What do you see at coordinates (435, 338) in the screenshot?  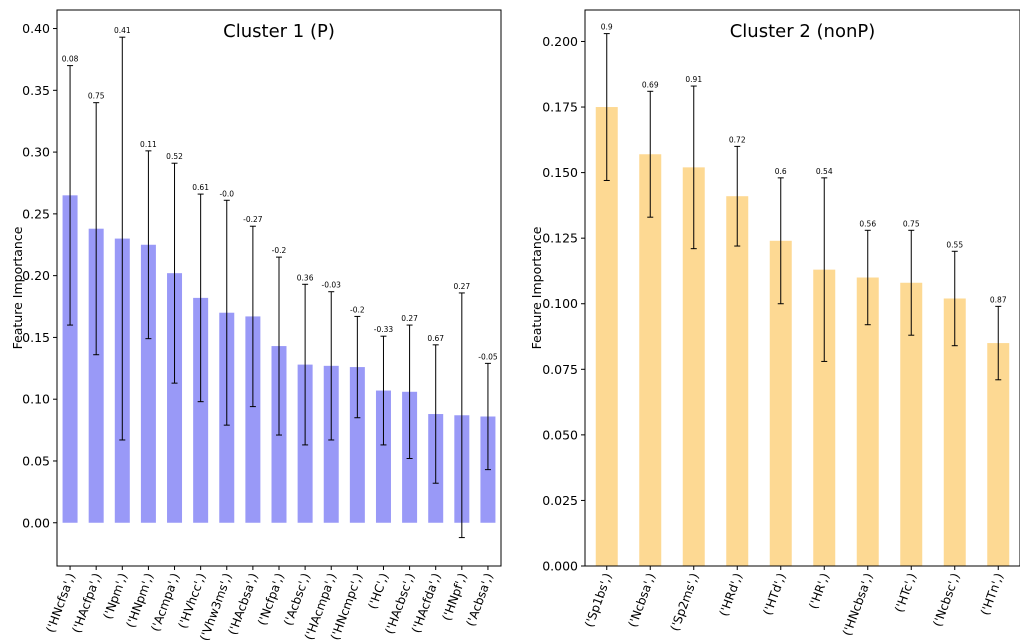 I see `value-annotation: 0.67` at bounding box center [435, 338].